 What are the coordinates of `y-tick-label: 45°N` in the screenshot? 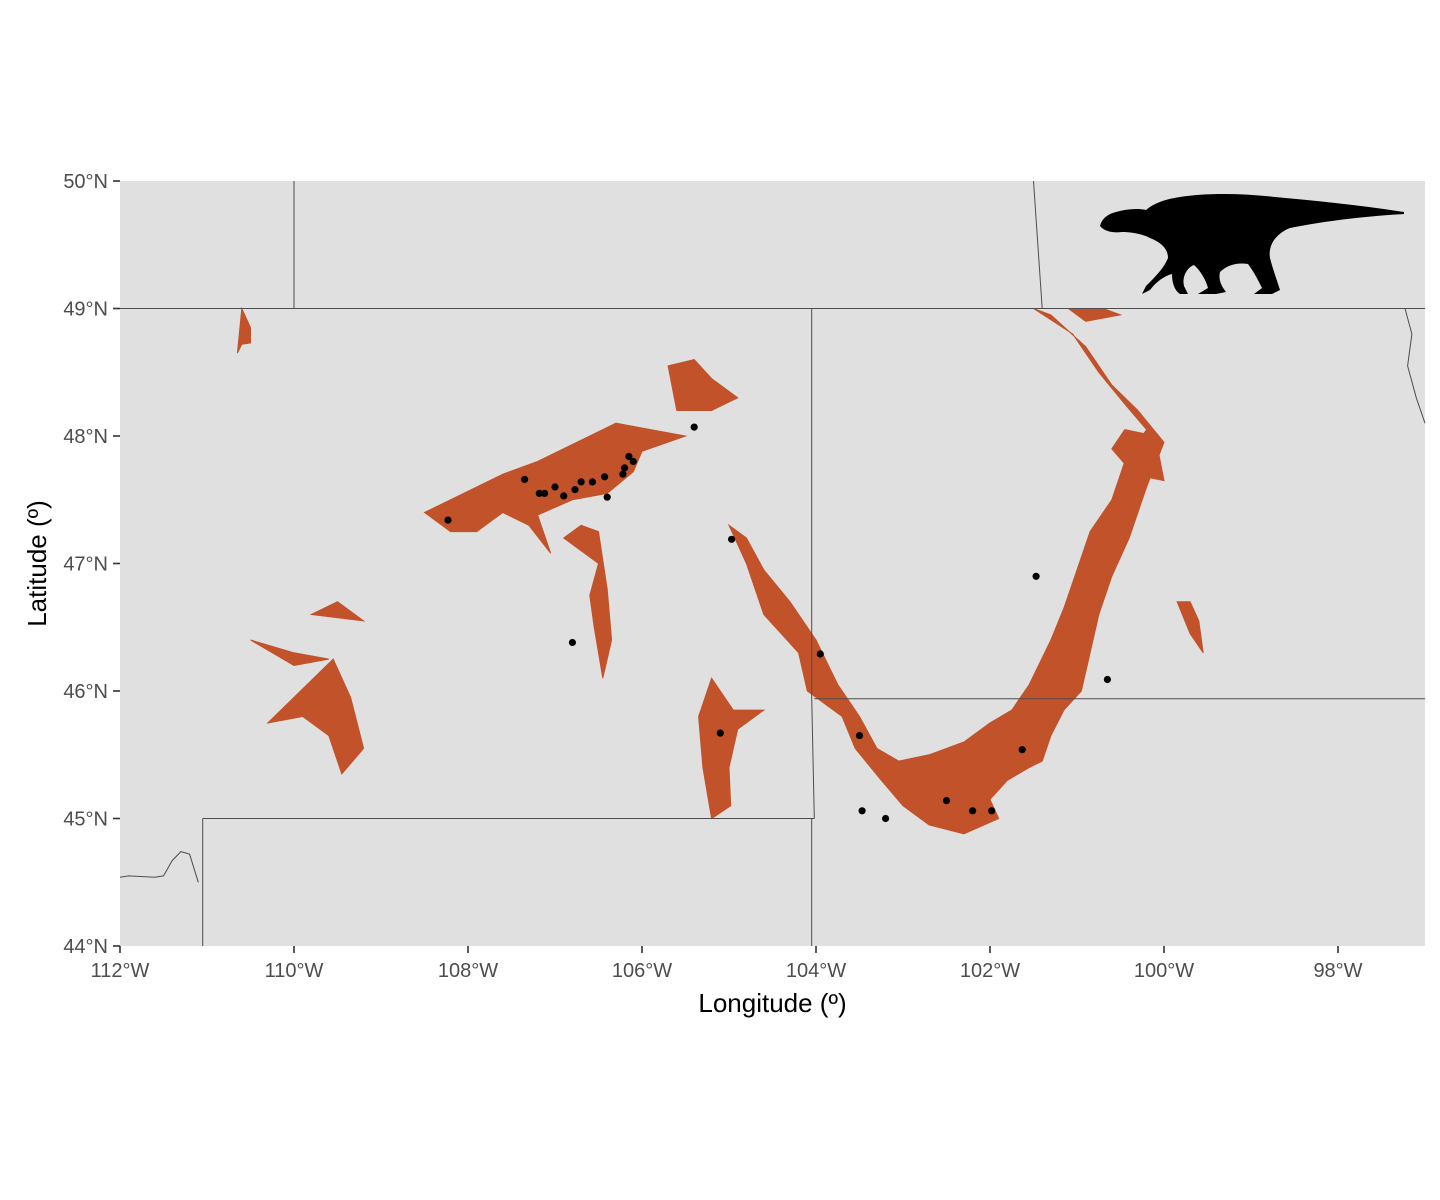 It's located at (85, 820).